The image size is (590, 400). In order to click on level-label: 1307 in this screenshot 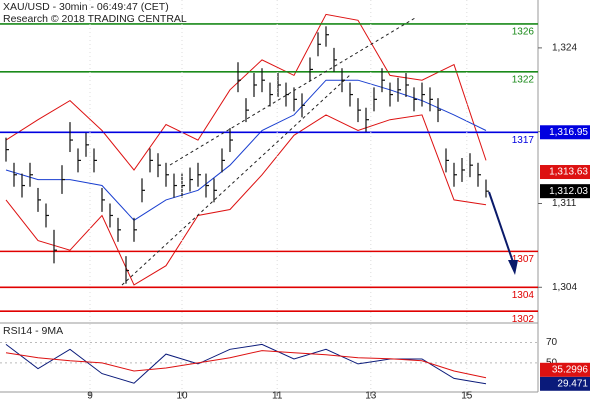, I will do `click(523, 259)`.